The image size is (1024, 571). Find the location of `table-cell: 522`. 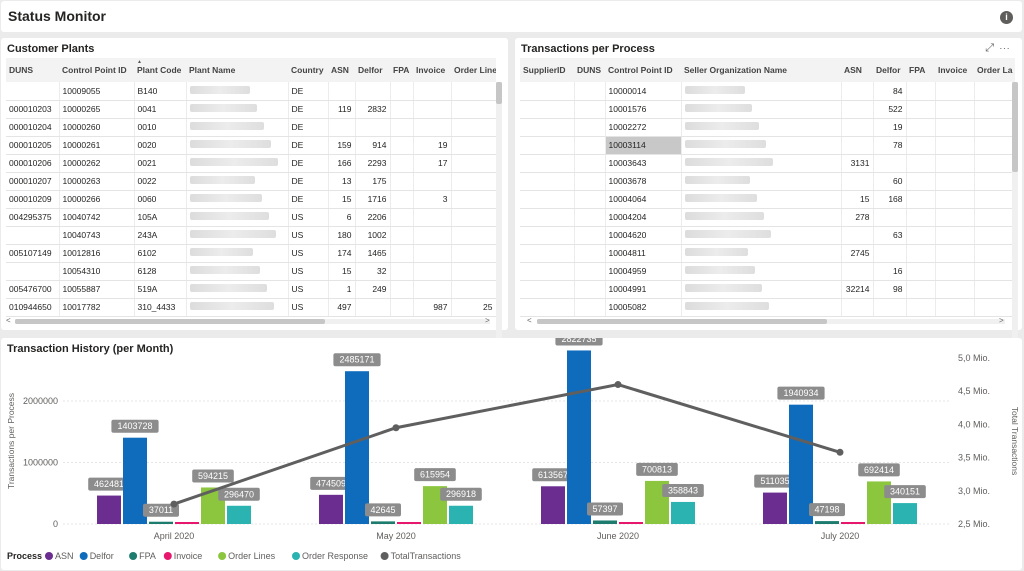

table-cell: 522 is located at coordinates (890, 109).